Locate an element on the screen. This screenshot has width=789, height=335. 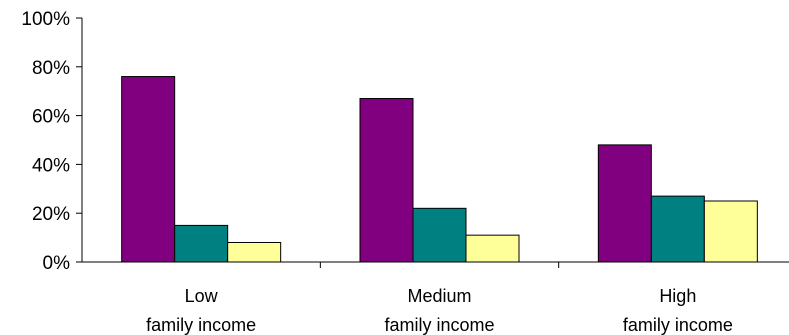
y-tick-label: 0% is located at coordinates (57, 263).